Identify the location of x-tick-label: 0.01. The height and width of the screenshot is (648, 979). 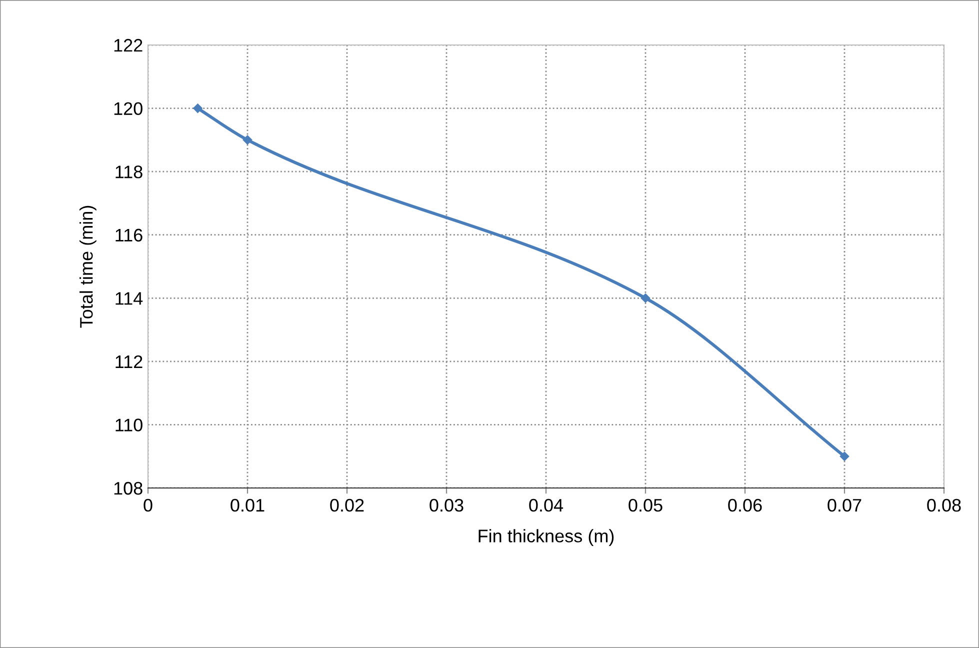
(247, 505).